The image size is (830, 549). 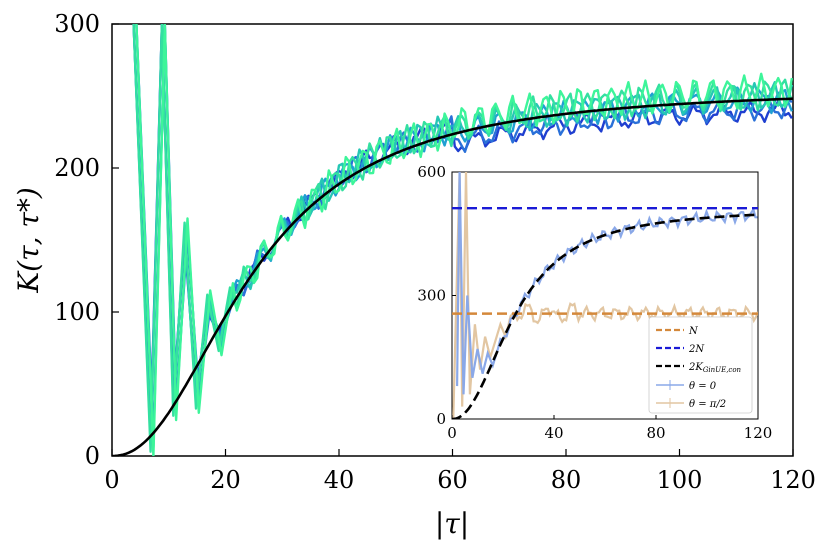 What do you see at coordinates (28, 240) in the screenshot?
I see `y-axis-label: K(τ, τ*)` at bounding box center [28, 240].